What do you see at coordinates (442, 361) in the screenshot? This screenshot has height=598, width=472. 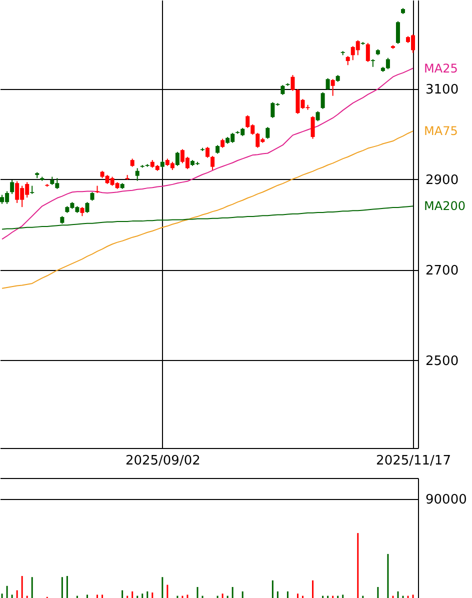 I see `y-tick-label: 2500` at bounding box center [442, 361].